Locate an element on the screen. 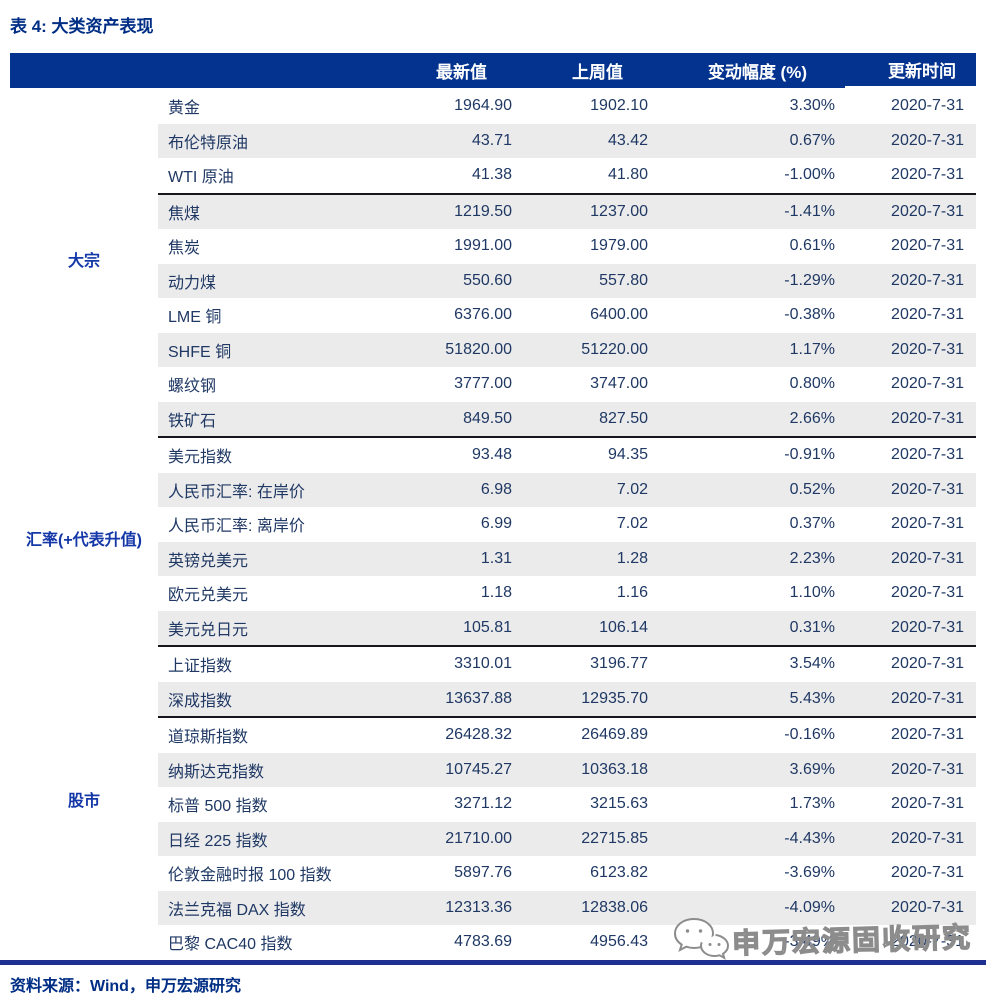 The width and height of the screenshot is (986, 1005). cell-last-week: 7.02 is located at coordinates (590, 489).